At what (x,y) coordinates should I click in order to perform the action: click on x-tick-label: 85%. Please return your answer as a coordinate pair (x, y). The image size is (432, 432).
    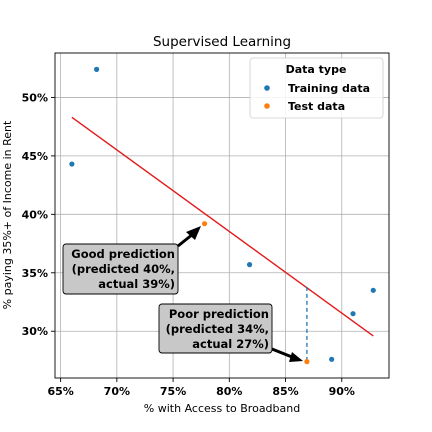
    Looking at the image, I should click on (285, 391).